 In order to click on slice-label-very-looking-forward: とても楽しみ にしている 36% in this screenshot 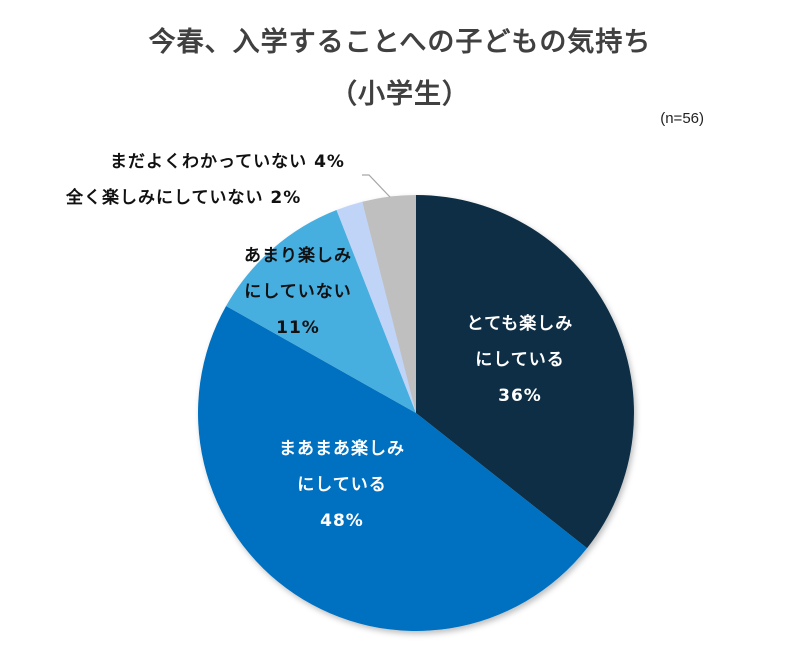, I will do `click(520, 360)`.